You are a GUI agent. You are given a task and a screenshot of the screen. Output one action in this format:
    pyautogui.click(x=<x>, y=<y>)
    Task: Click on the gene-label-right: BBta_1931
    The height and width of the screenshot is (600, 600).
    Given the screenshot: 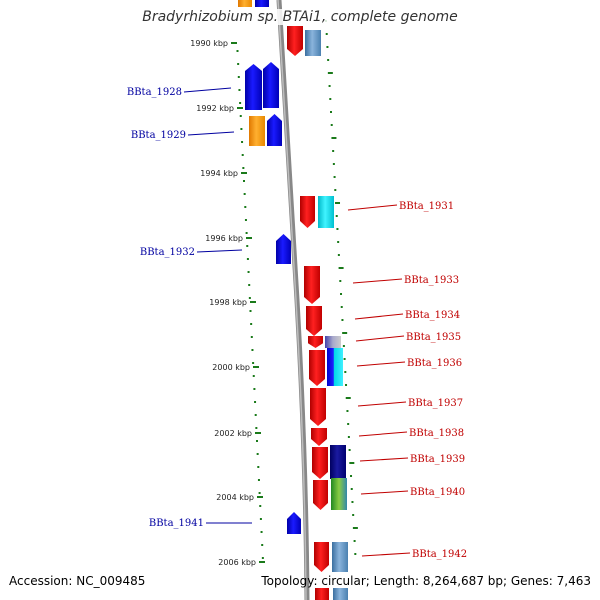 What is the action you would take?
    pyautogui.click(x=426, y=206)
    